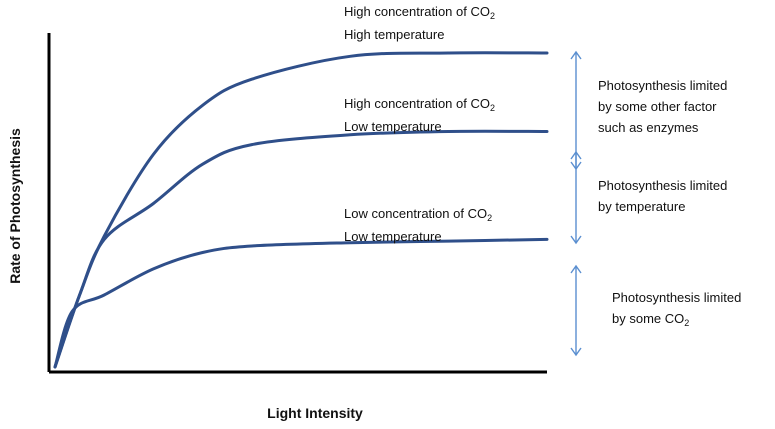 This screenshot has width=775, height=429. What do you see at coordinates (417, 11) in the screenshot?
I see `series-label-1-line-1: High concentration of CO` at bounding box center [417, 11].